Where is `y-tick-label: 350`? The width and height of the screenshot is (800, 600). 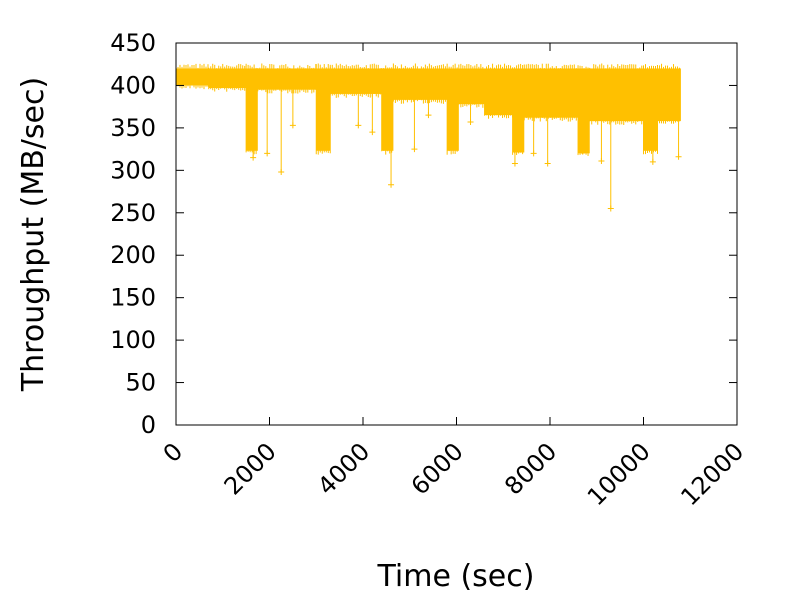 y-tick-label: 350 is located at coordinates (133, 128).